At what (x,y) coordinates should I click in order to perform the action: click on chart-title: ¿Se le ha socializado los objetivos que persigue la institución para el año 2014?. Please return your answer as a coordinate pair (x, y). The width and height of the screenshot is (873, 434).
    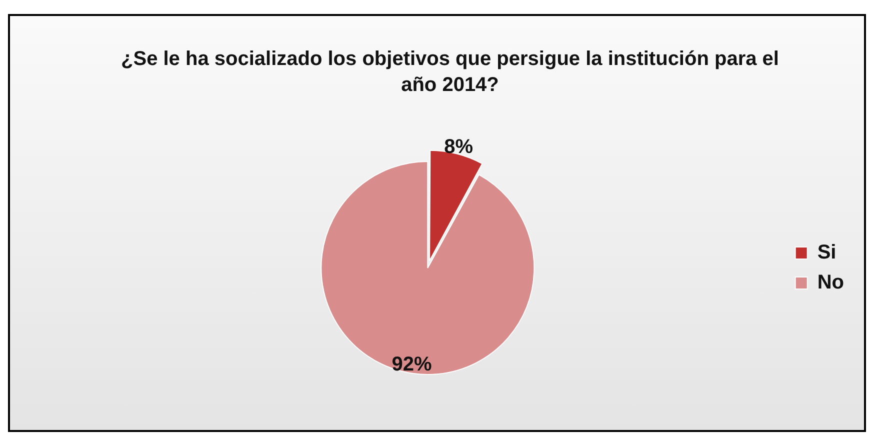
    Looking at the image, I should click on (450, 72).